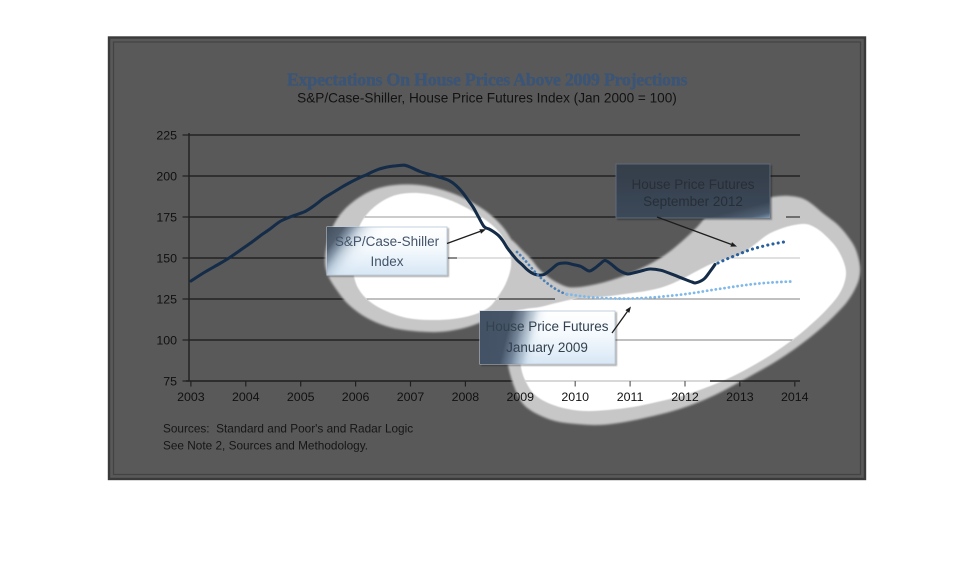  Describe the element at coordinates (575, 397) in the screenshot. I see `svg-text: 2010` at that location.